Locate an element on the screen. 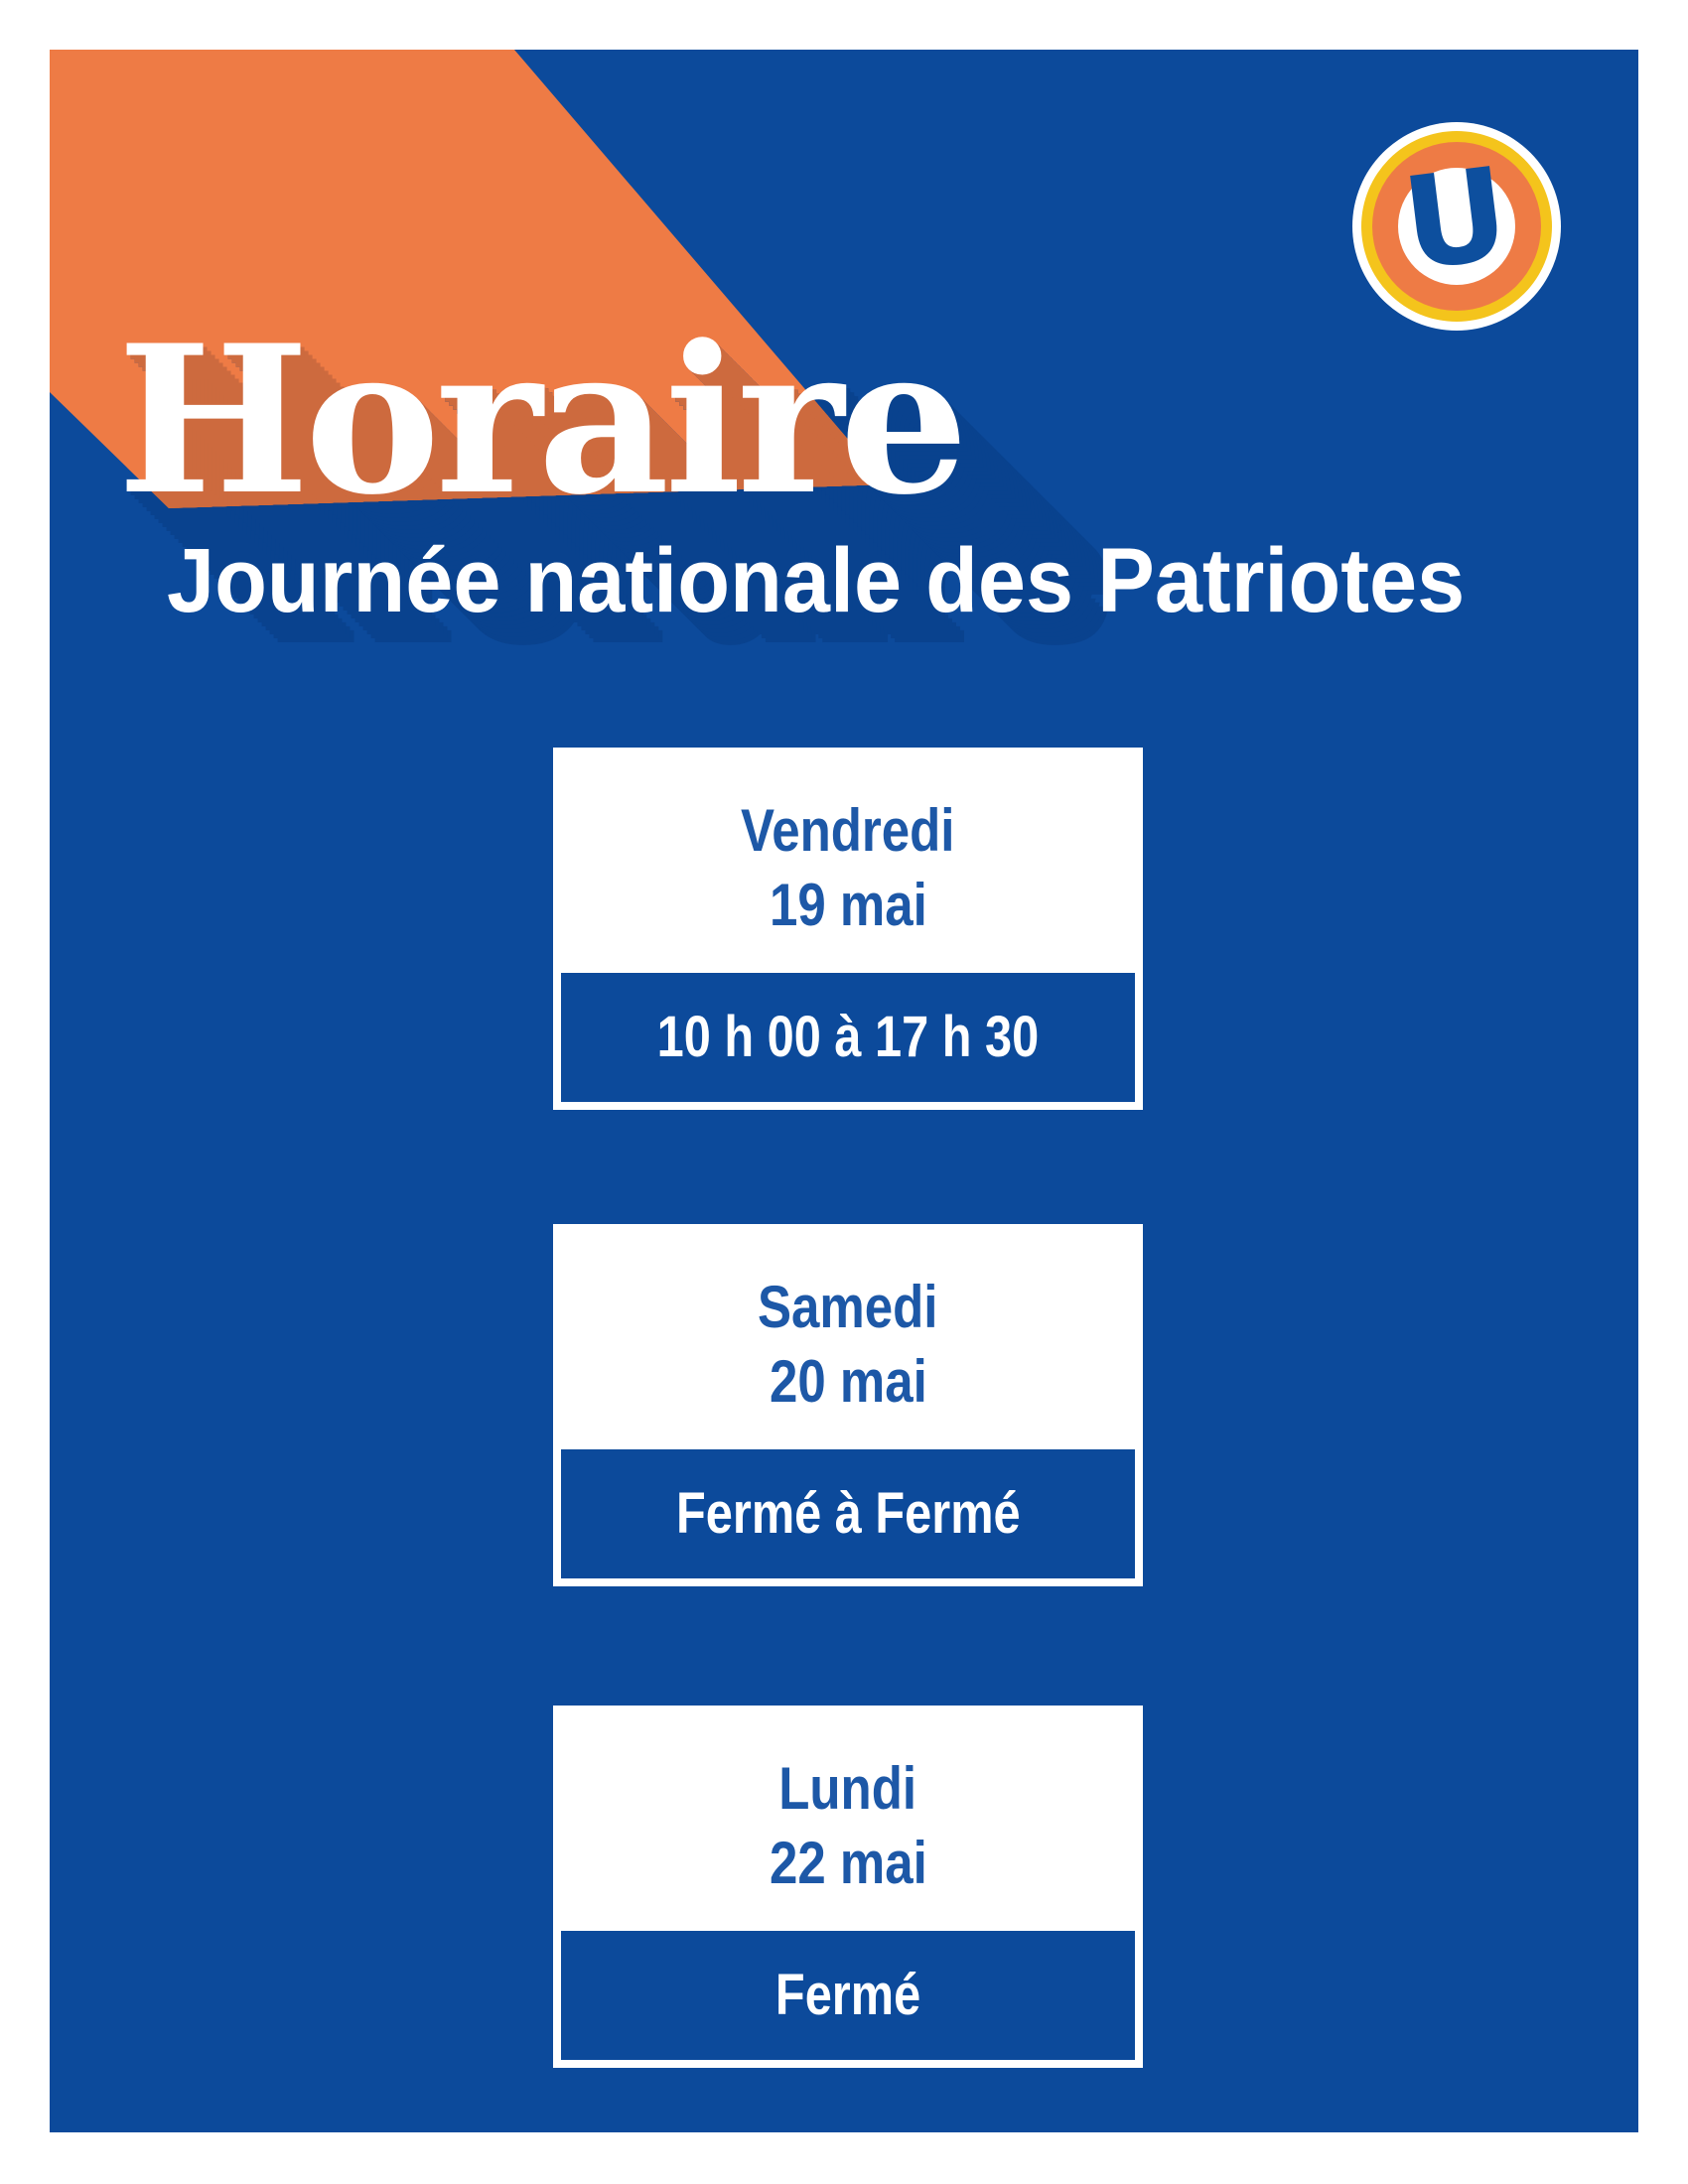 The width and height of the screenshot is (1688, 2184). brand-logo: U is located at coordinates (1456, 226).